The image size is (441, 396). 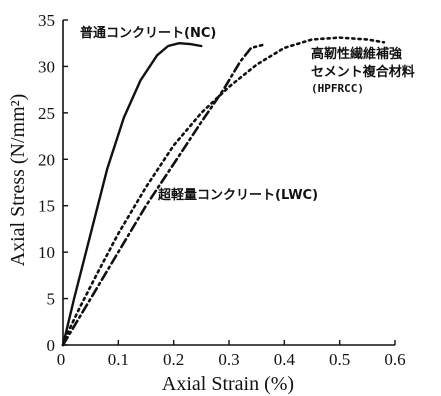 I want to click on x-tick-label: 0.4, so click(x=285, y=359).